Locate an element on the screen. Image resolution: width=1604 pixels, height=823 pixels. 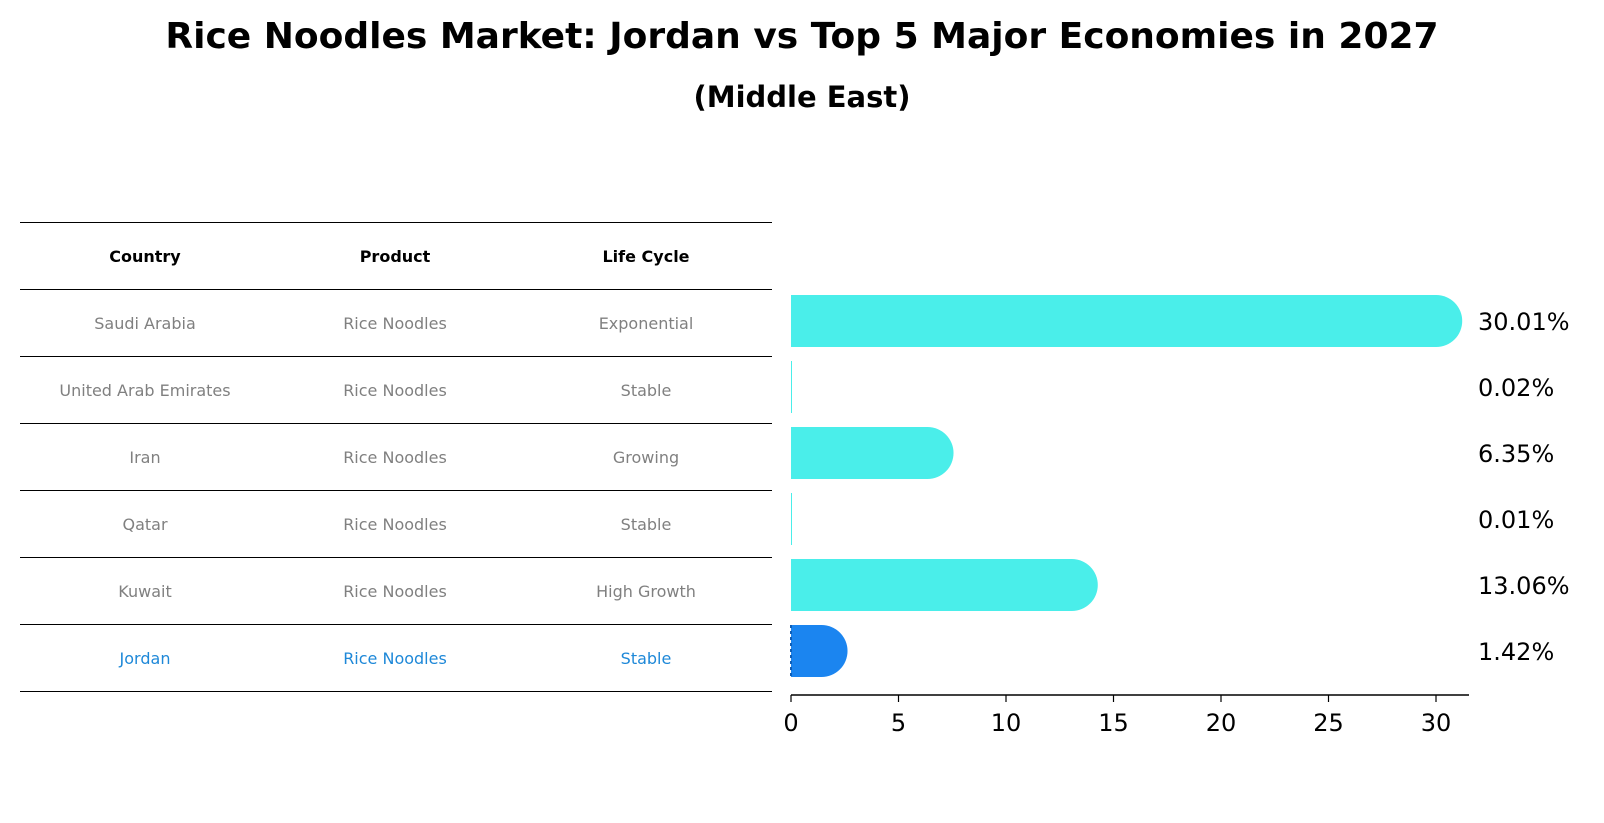
x-tick-label: 15 is located at coordinates (1113, 723).